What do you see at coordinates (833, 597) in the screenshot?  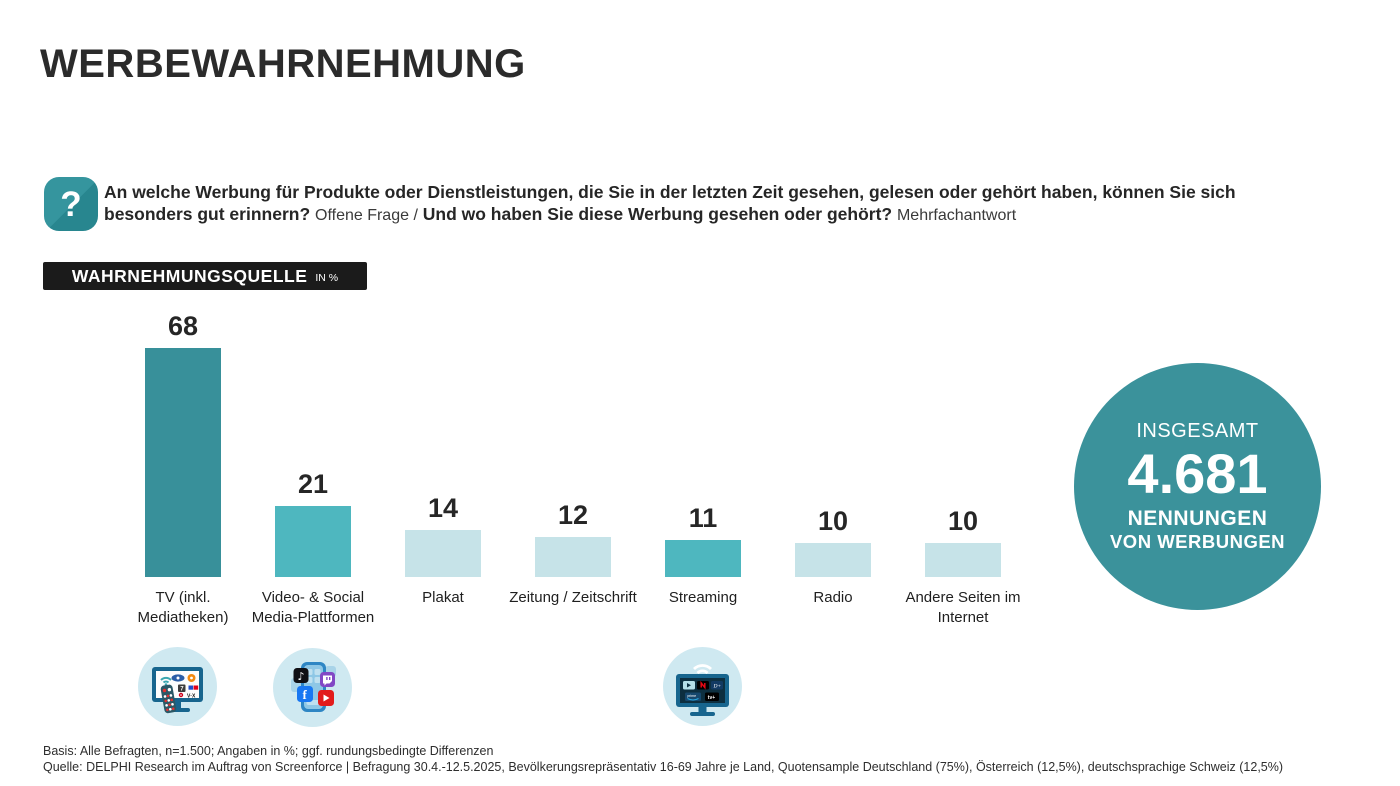 I see `category-label: Radio` at bounding box center [833, 597].